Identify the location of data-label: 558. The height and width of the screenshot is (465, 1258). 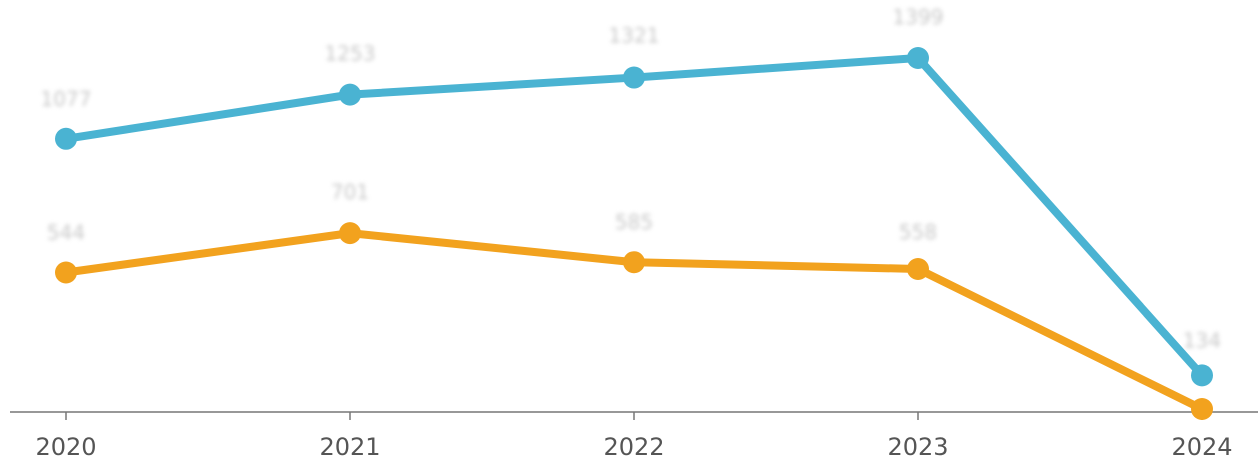
(918, 232).